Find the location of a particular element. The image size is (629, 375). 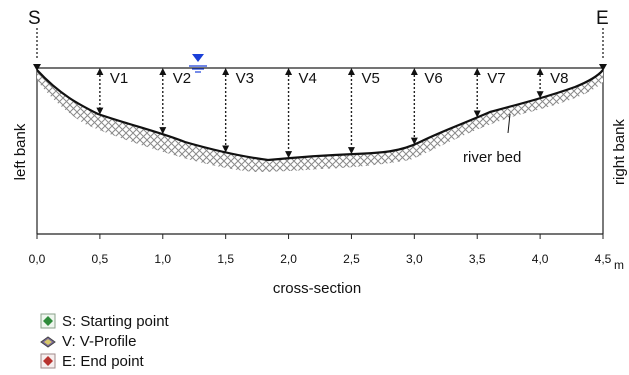

x-tick-label: 2,5 is located at coordinates (351, 259).